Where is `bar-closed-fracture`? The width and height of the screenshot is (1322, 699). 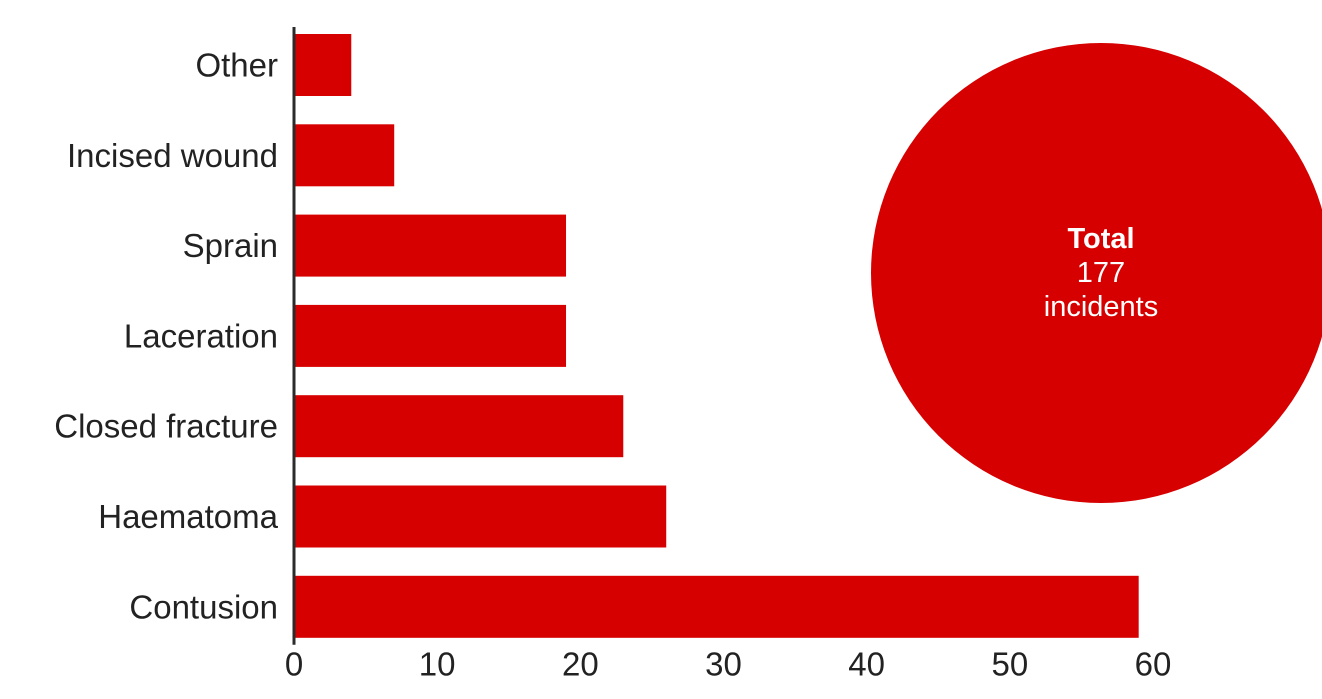 bar-closed-fracture is located at coordinates (459, 426).